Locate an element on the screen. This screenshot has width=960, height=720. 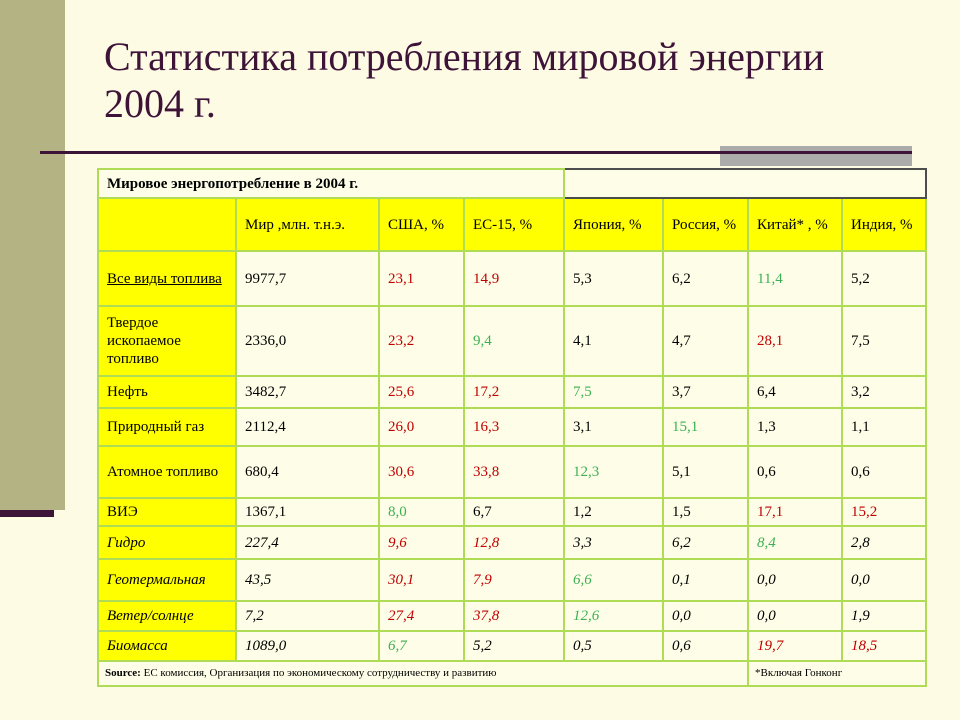
source-label: Source: is located at coordinates (123, 672).